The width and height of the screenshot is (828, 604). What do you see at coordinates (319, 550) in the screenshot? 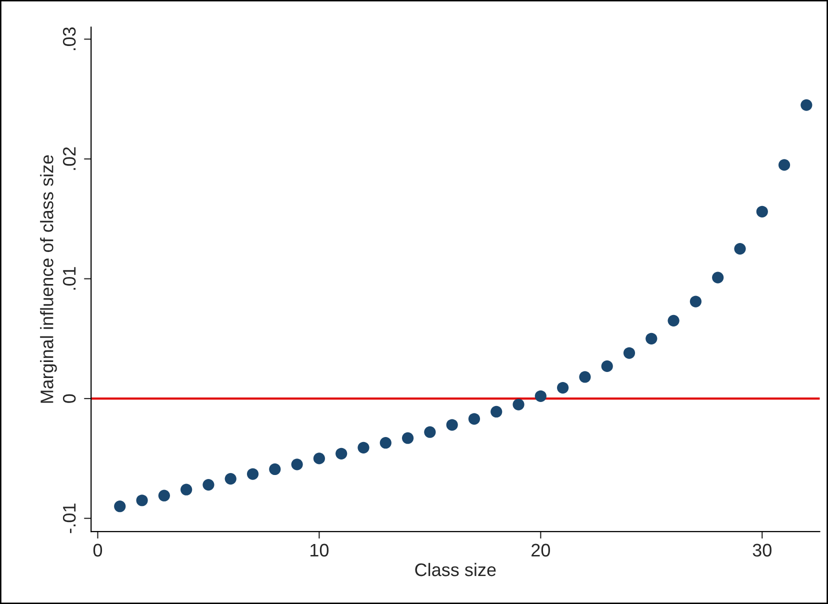
I see `x-tick-label: 10` at bounding box center [319, 550].